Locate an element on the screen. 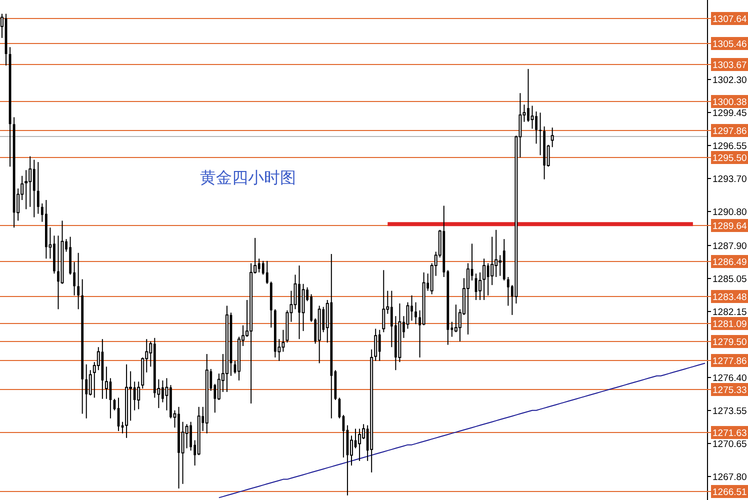 This screenshot has width=748, height=500. title: 黄金四小时图 is located at coordinates (248, 177).